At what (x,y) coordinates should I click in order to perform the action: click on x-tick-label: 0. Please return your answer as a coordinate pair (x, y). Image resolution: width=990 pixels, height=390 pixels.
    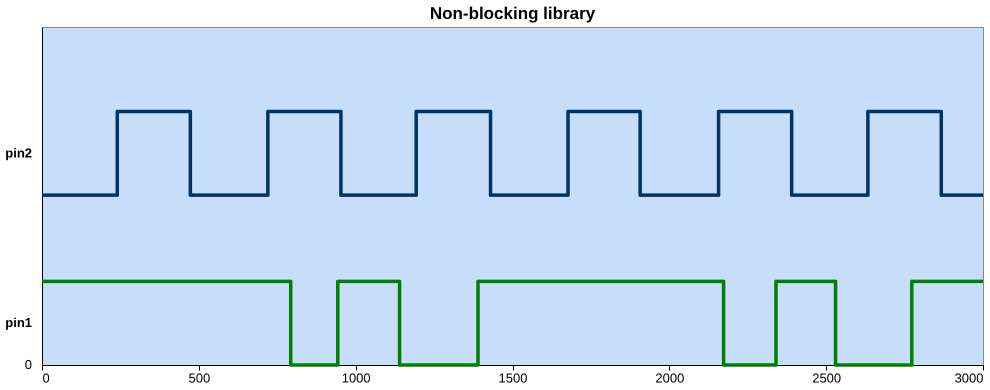
    Looking at the image, I should click on (46, 378).